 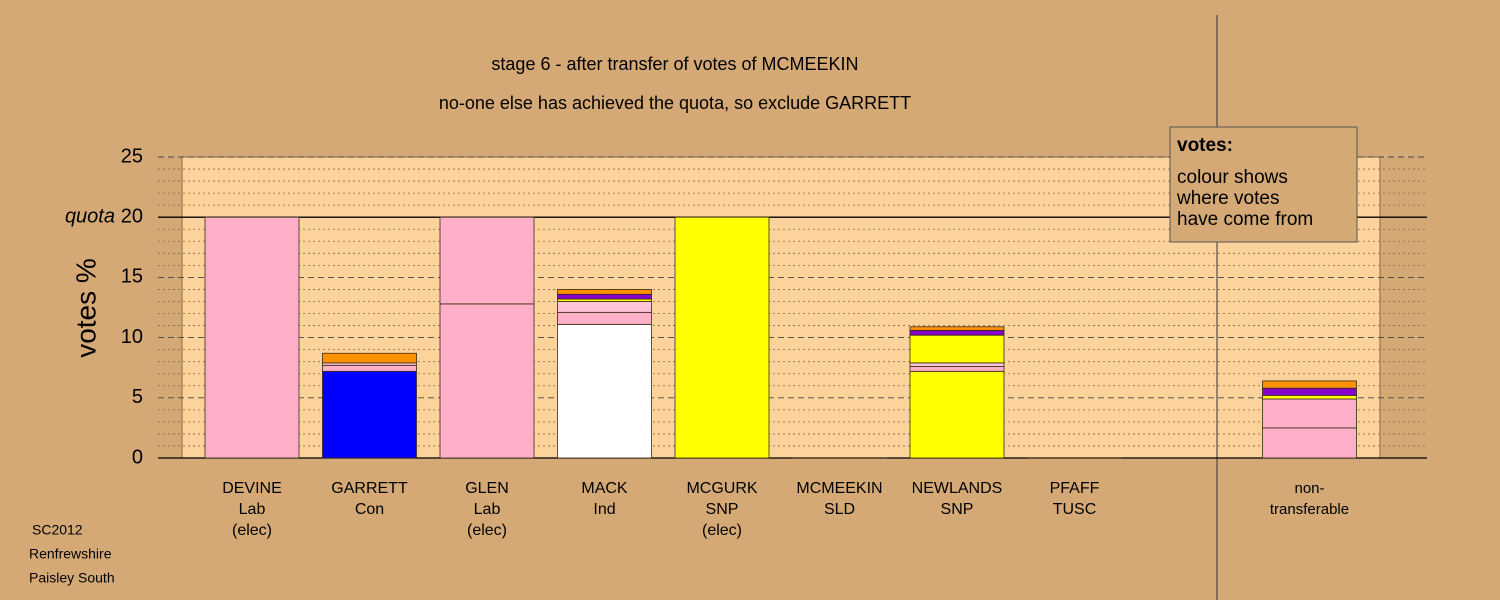 What do you see at coordinates (137, 397) in the screenshot?
I see `y-tick-label: 5` at bounding box center [137, 397].